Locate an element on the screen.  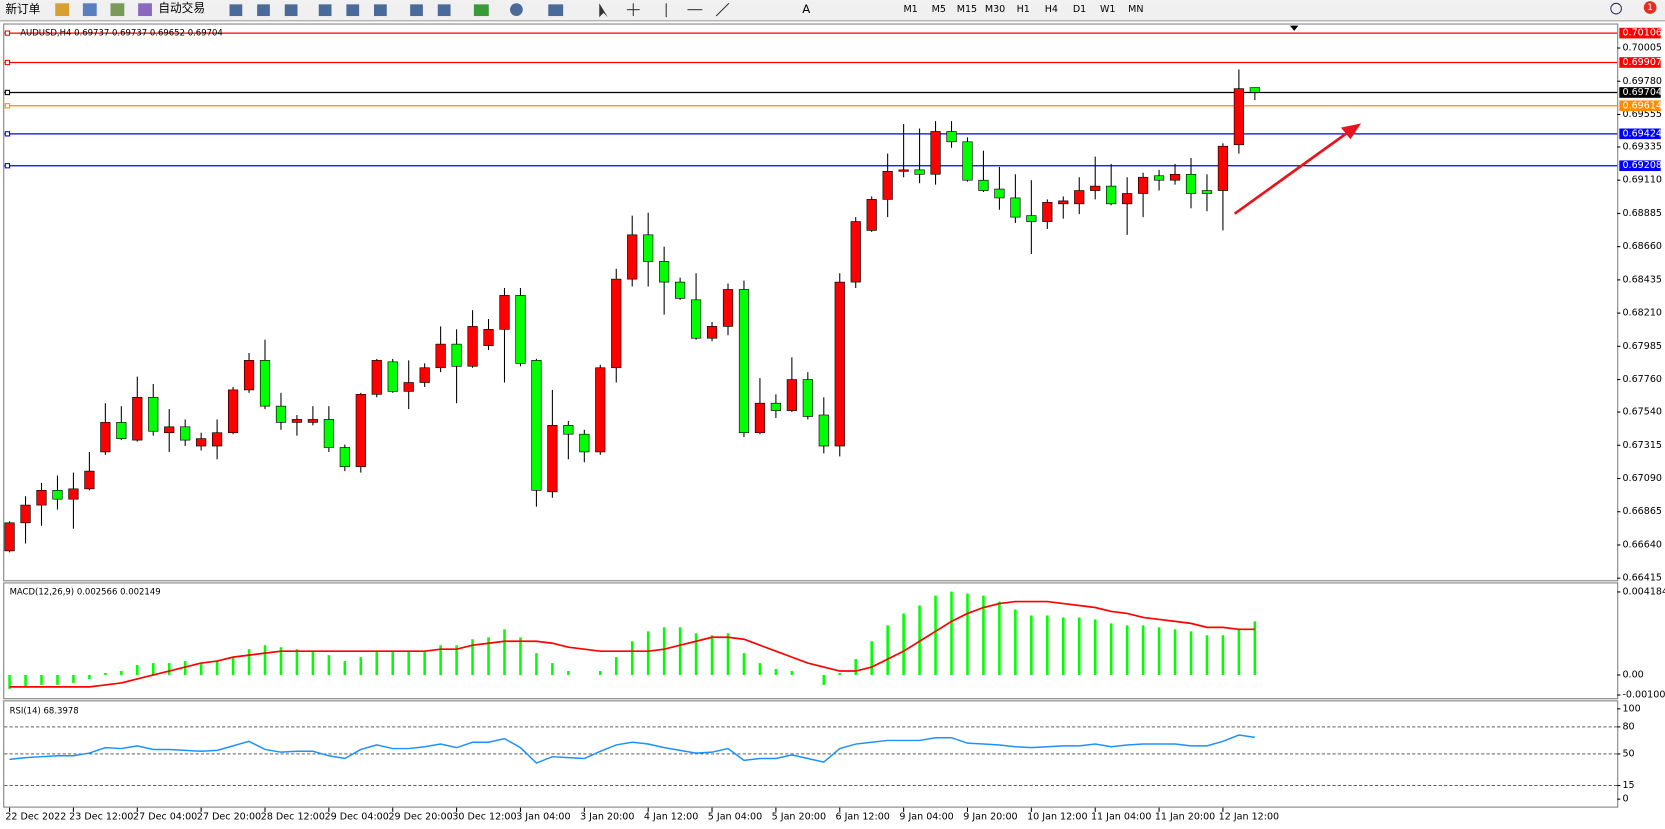
x-tick-label: 22 Dec 2022 is located at coordinates (35, 817).